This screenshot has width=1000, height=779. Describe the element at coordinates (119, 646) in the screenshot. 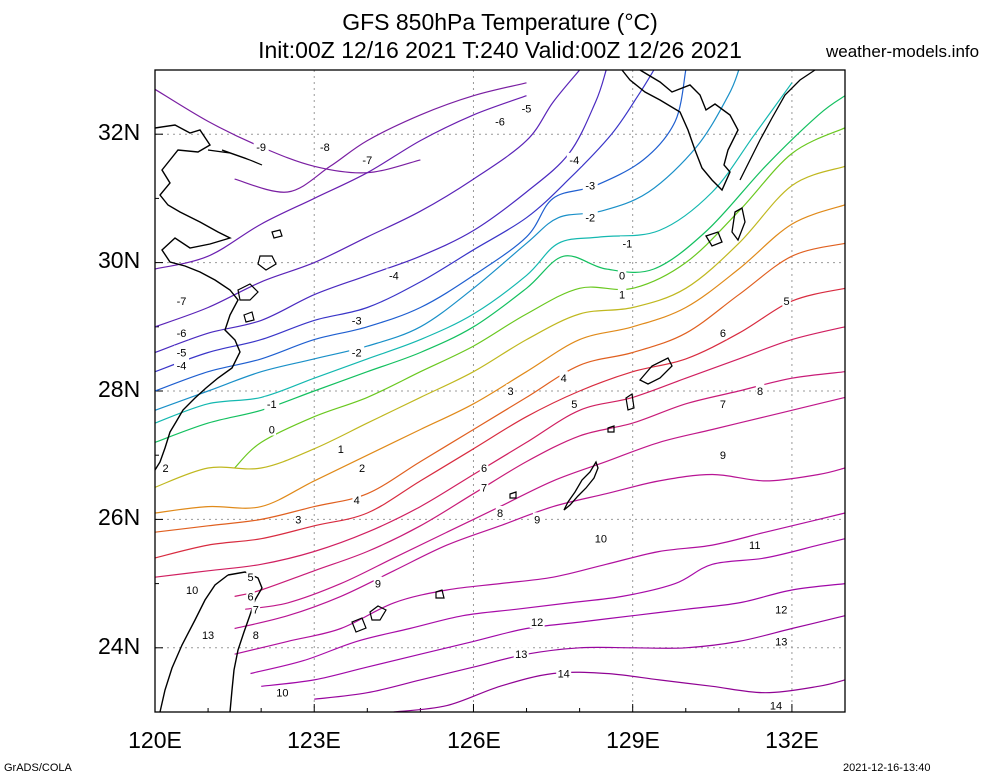

I see `lat-label-24n: 24N` at that location.